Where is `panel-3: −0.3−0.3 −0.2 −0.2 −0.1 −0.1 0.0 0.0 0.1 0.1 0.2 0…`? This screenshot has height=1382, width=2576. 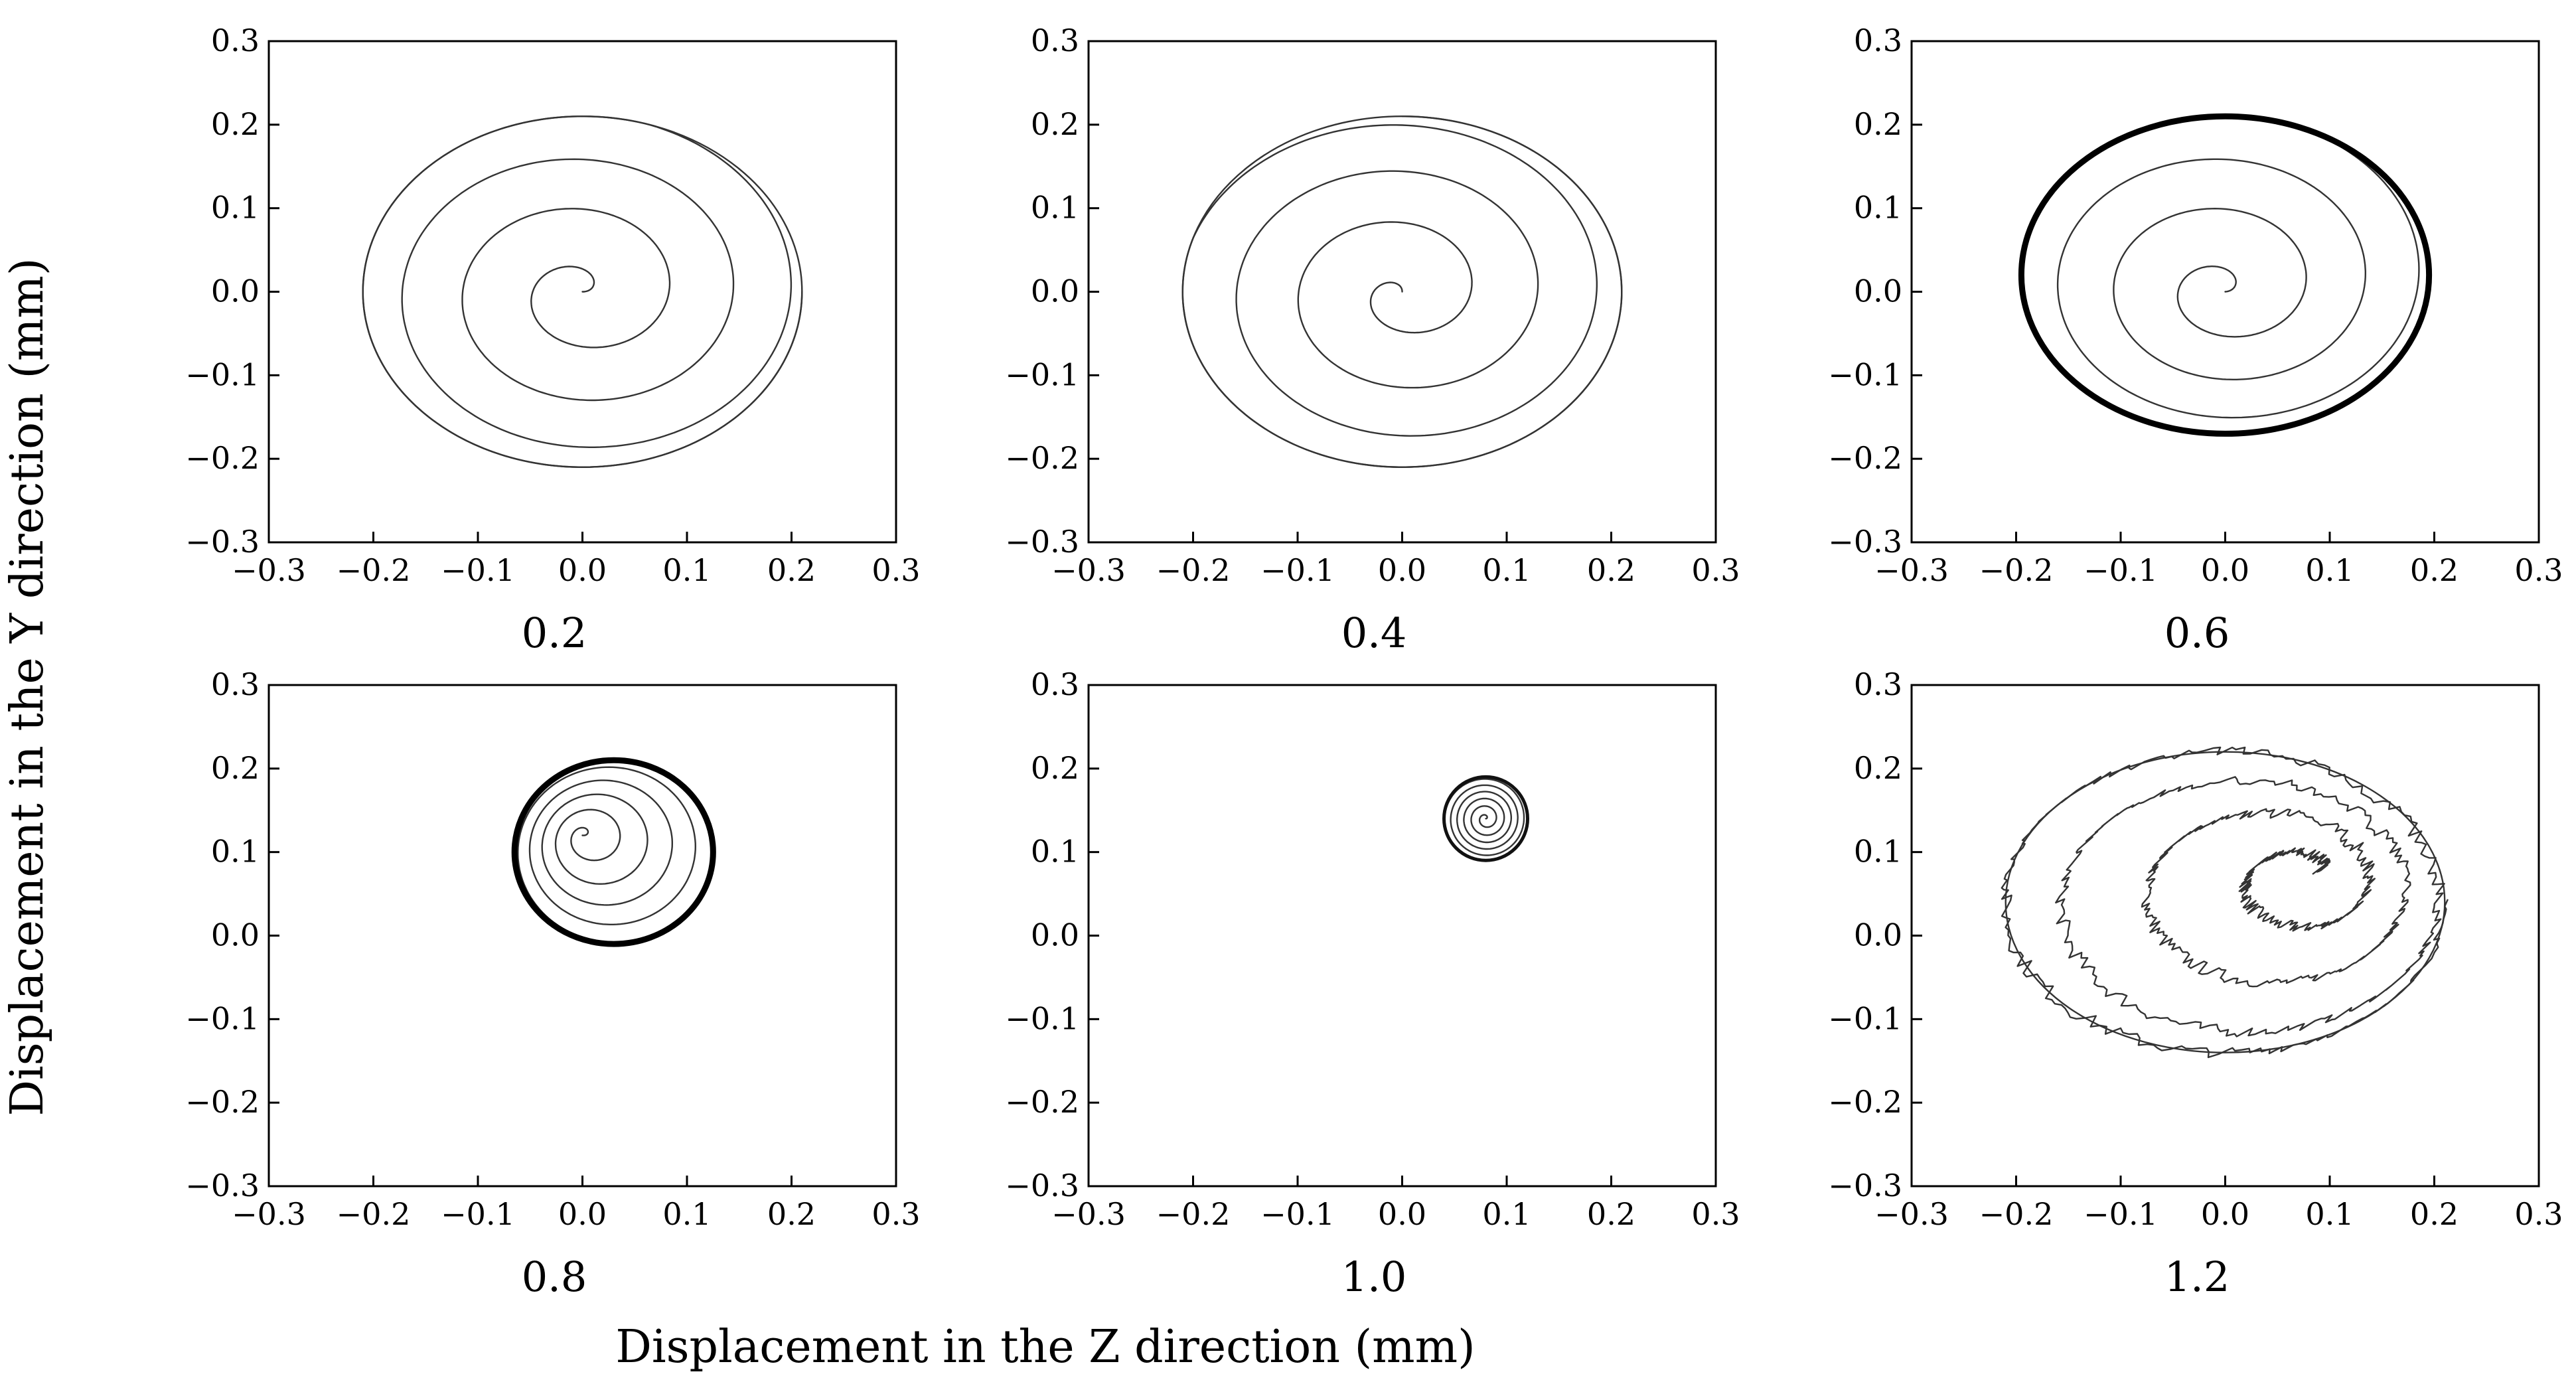 panel-3: −0.3−0.3 −0.2 −0.2 −0.1 −0.1 0.0 0.0 0.1 0.1 0.2 0… is located at coordinates (2195, 340).